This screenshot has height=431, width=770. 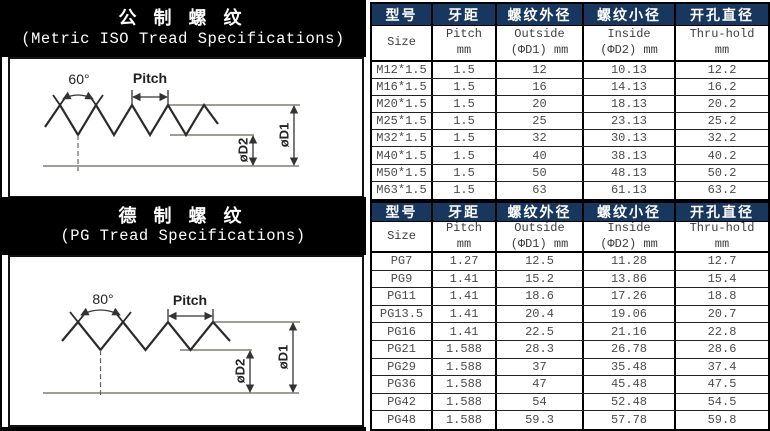 What do you see at coordinates (630, 261) in the screenshot?
I see `cell-inside: 11.28` at bounding box center [630, 261].